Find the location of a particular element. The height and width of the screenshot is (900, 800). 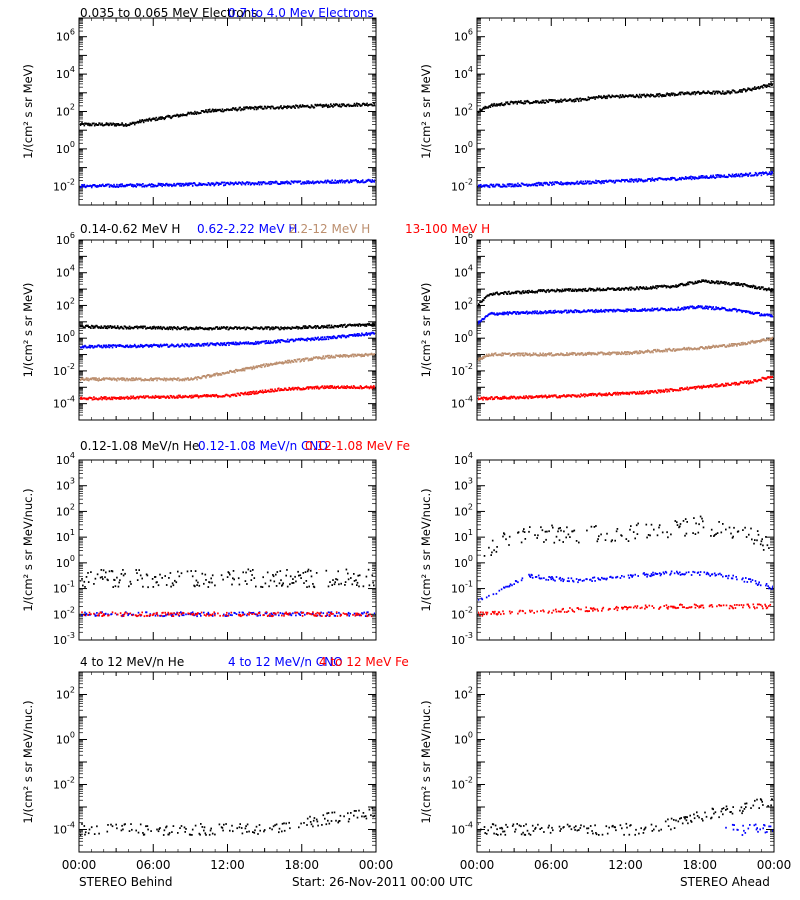

y-axis-label: 1/(cm² s sr MeV) is located at coordinates (28, 111).